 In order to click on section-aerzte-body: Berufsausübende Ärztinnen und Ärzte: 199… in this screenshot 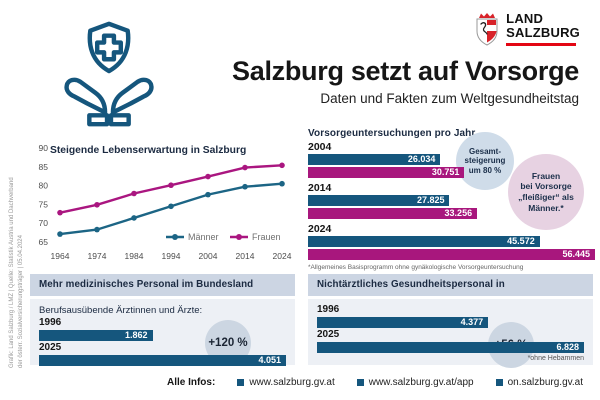, I will do `click(162, 332)`.